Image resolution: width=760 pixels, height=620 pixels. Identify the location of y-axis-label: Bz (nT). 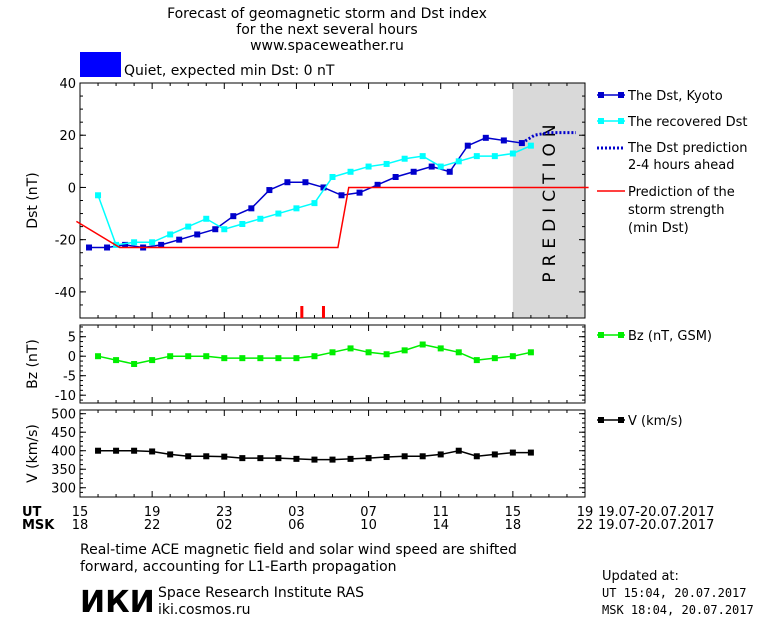
(33, 364).